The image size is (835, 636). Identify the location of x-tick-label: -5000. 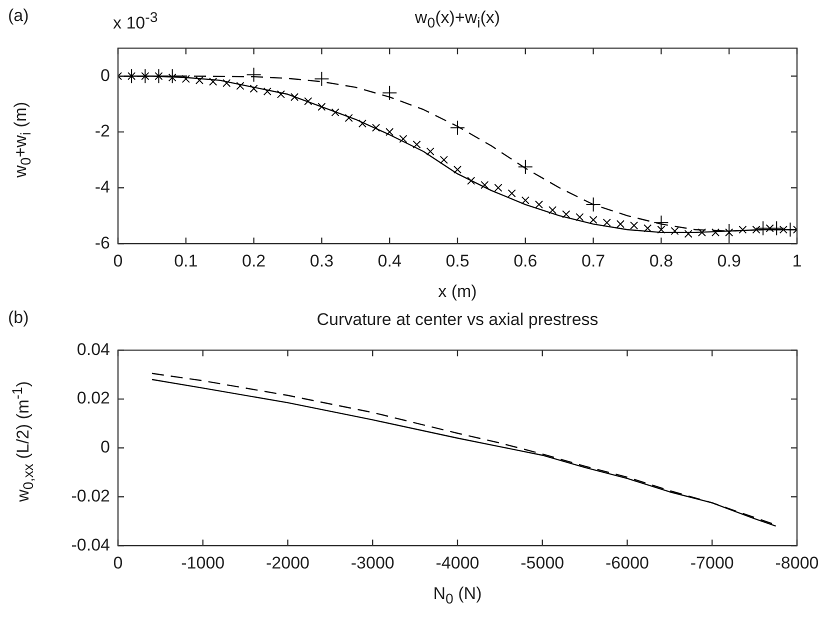
(542, 562).